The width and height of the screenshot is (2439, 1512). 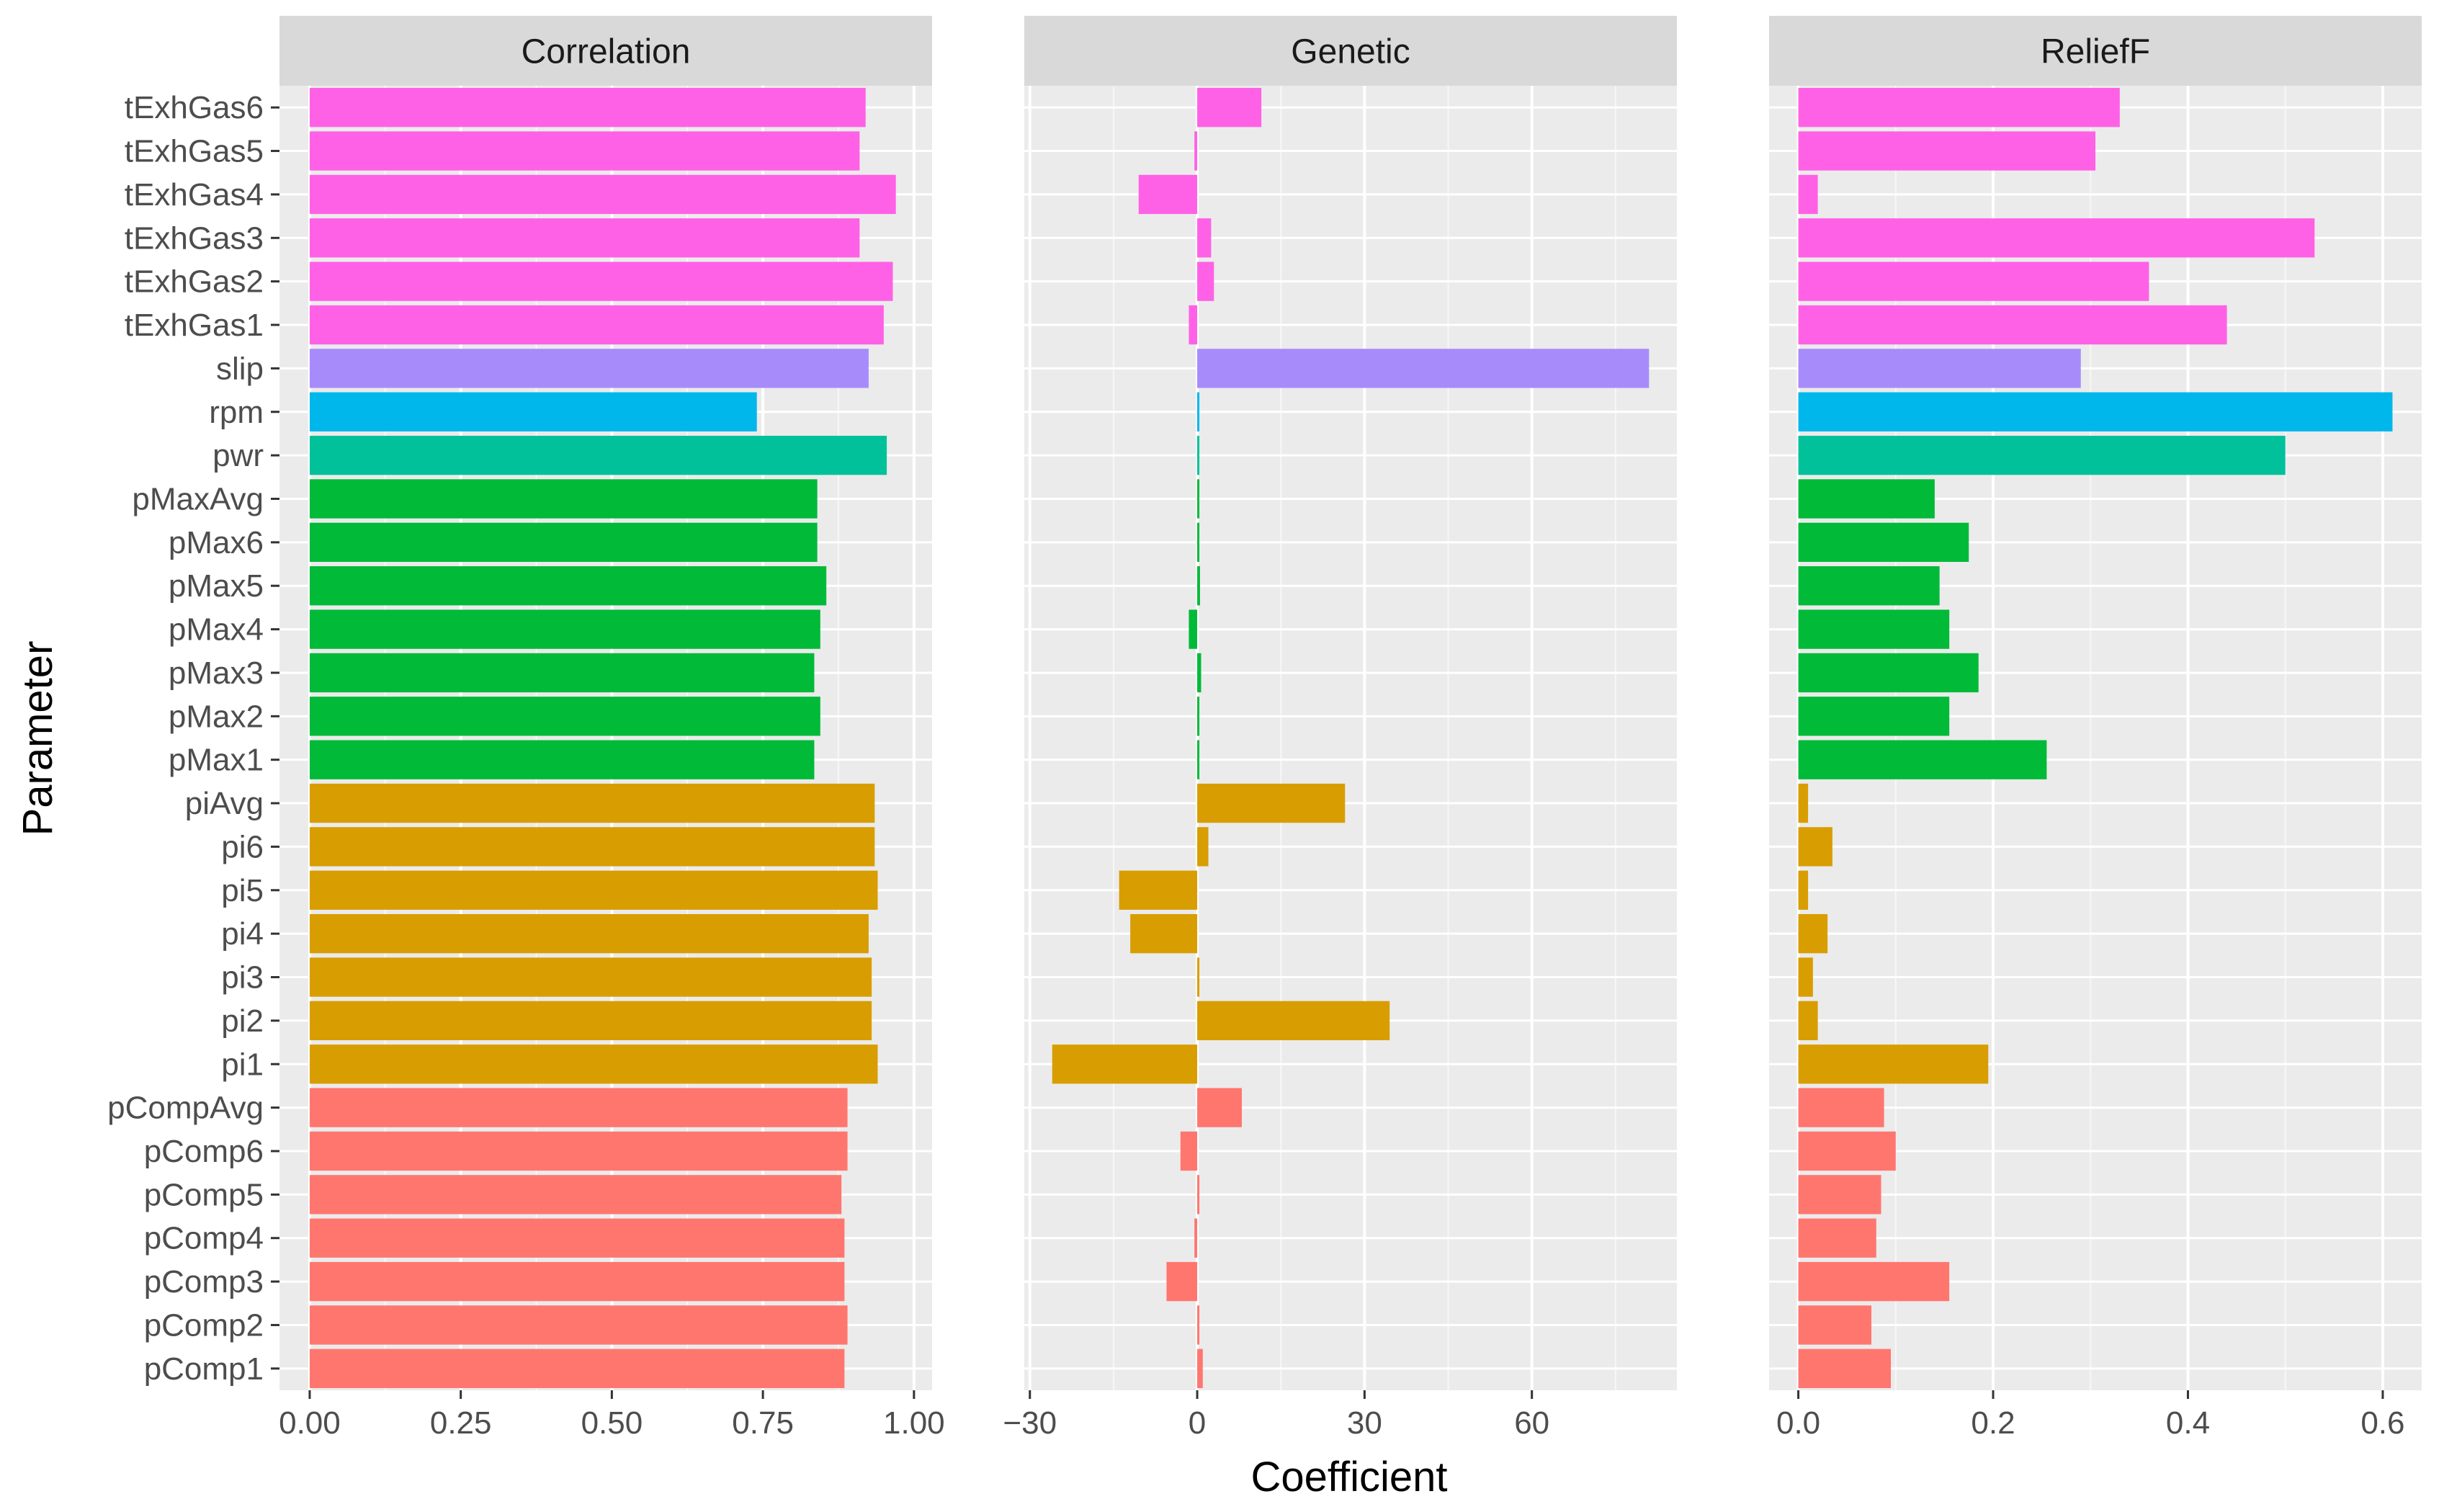 What do you see at coordinates (914, 1423) in the screenshot?
I see `x-tick-label: 1.00` at bounding box center [914, 1423].